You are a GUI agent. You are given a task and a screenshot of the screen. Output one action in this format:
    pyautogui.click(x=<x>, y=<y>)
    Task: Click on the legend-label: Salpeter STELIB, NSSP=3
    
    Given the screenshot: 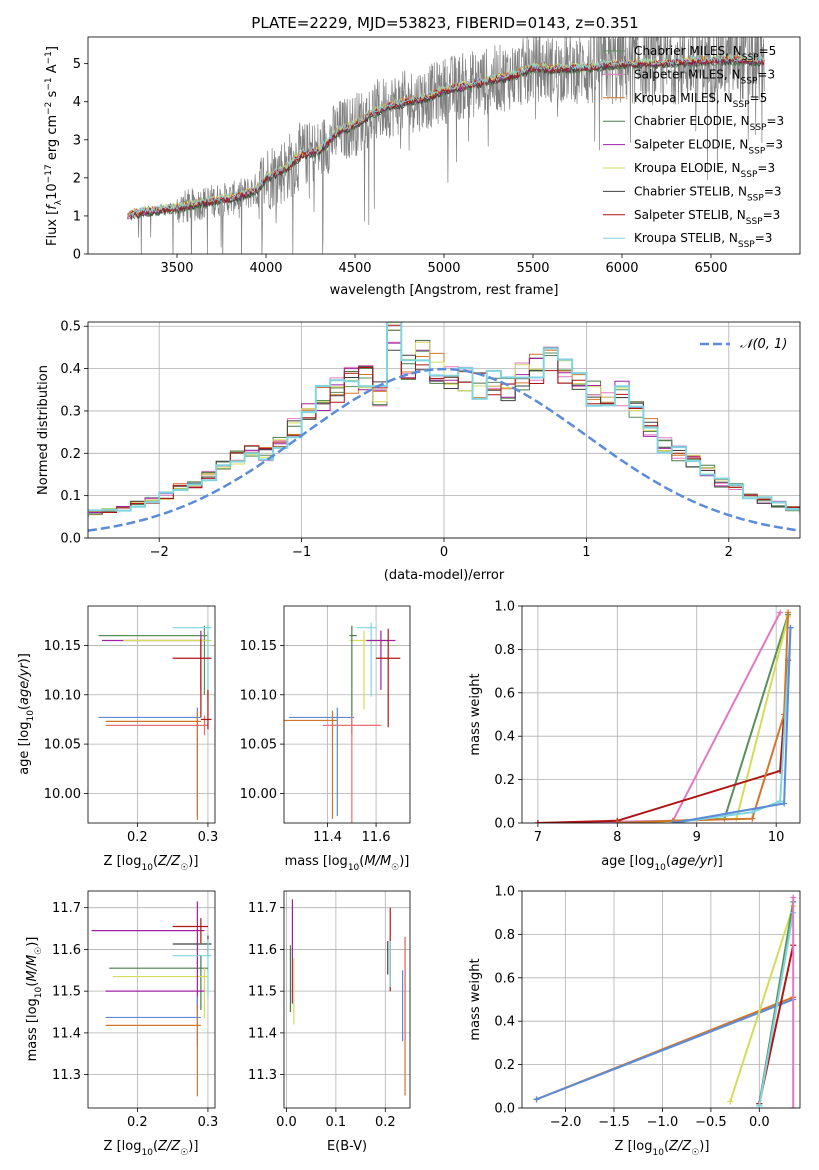 What is the action you would take?
    pyautogui.click(x=707, y=217)
    